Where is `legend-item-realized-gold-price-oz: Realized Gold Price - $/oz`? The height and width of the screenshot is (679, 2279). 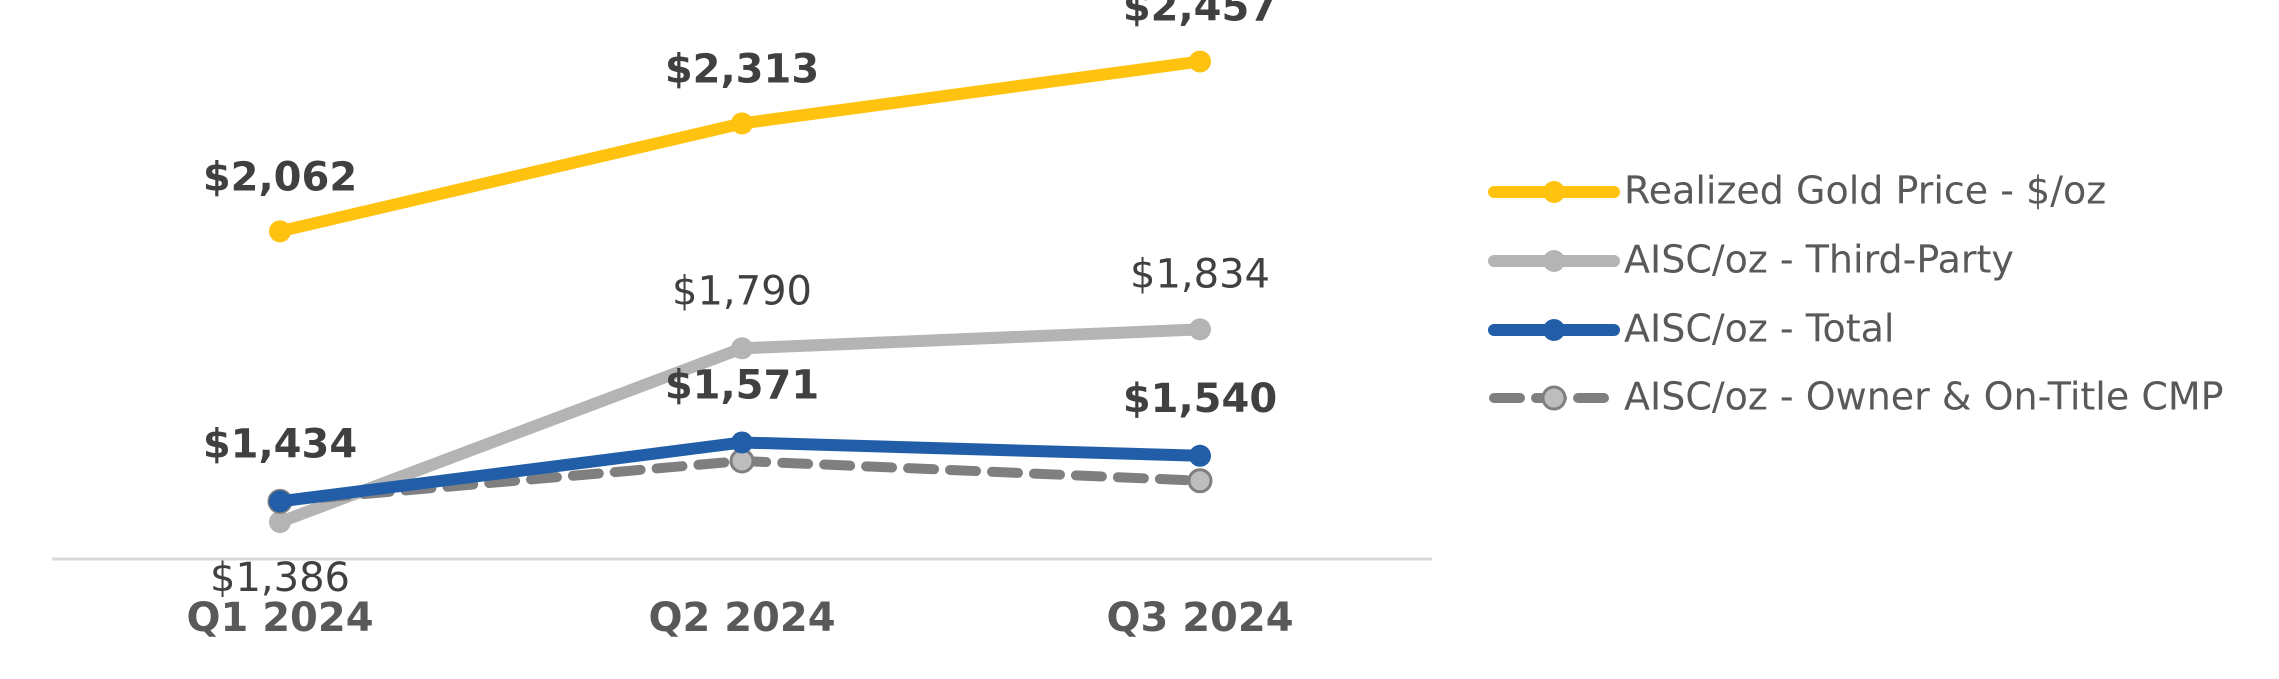 legend-item-realized-gold-price-oz: Realized Gold Price - $/oz is located at coordinates (1797, 191).